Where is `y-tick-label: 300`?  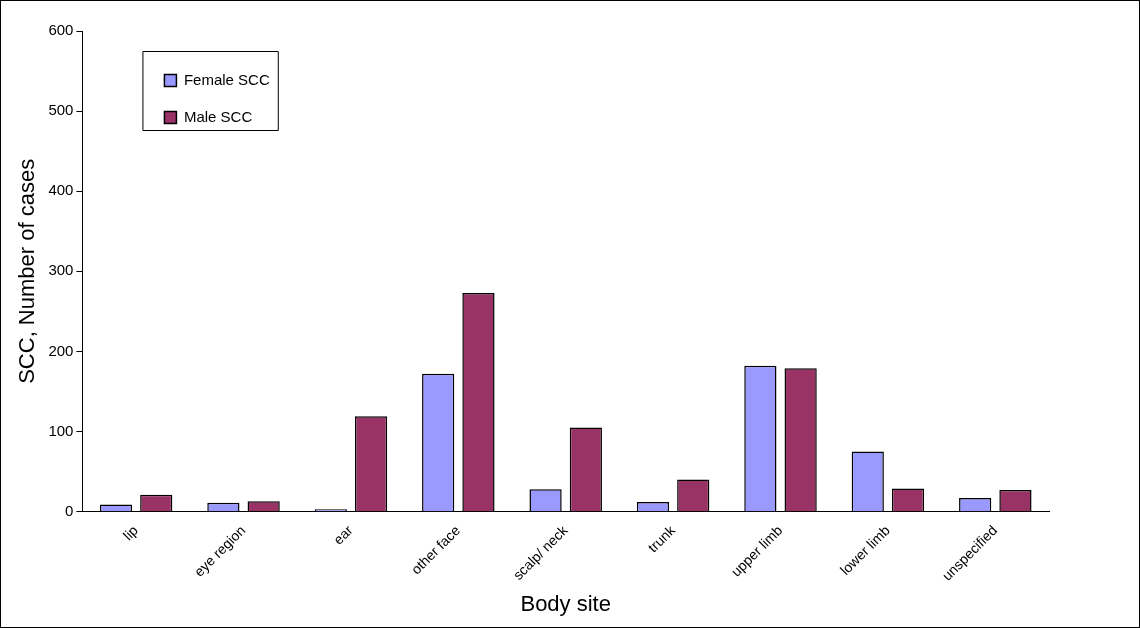 y-tick-label: 300 is located at coordinates (61, 270).